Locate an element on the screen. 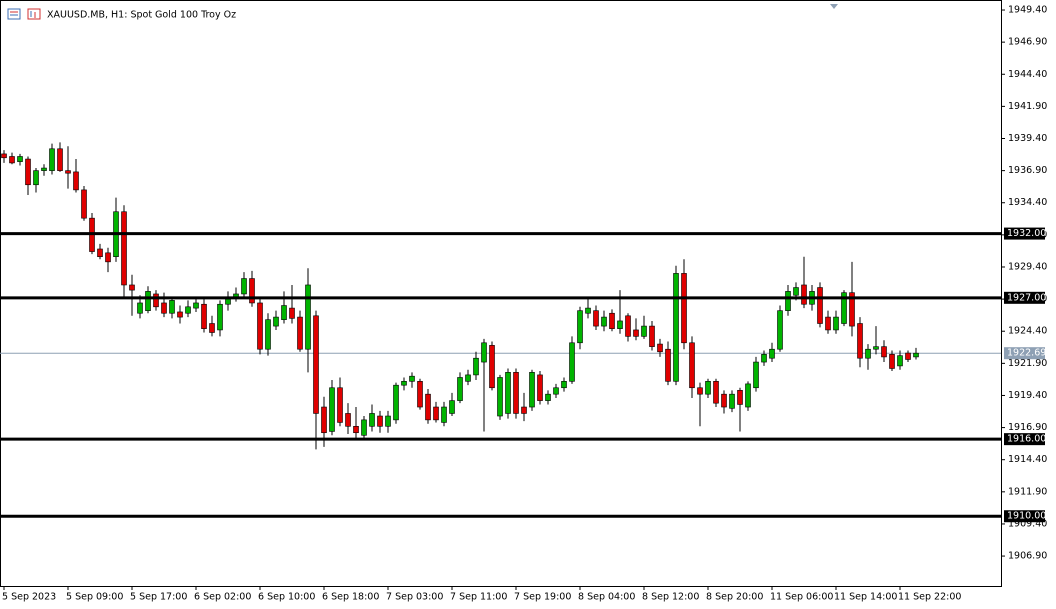 The height and width of the screenshot is (609, 1056). chart-title: XAUUSD.MB, H1: Spot Gold 100 Troy Oz is located at coordinates (141, 15).